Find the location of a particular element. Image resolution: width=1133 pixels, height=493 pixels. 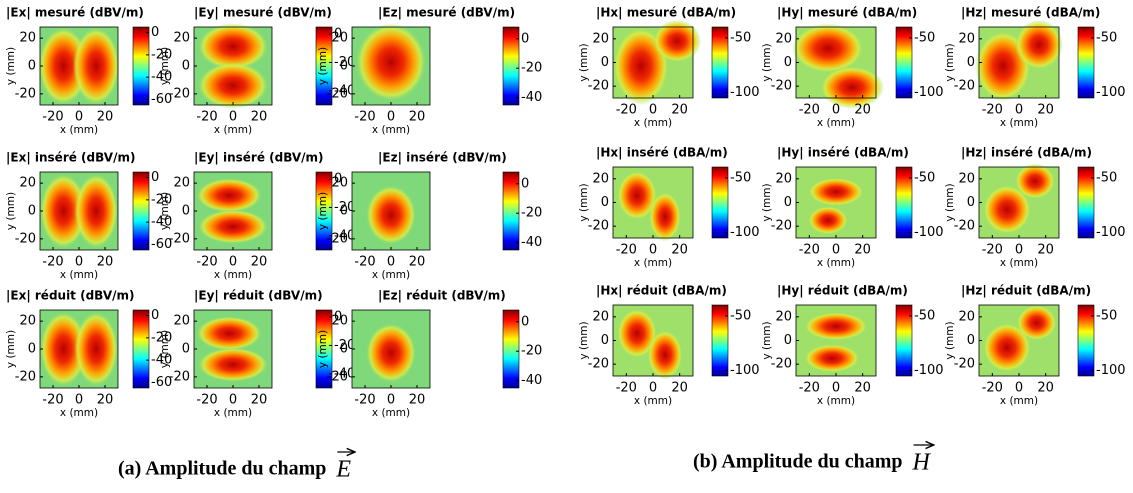

panel-title: |Ez| mesuré (dBV/m) is located at coordinates (446, 13).